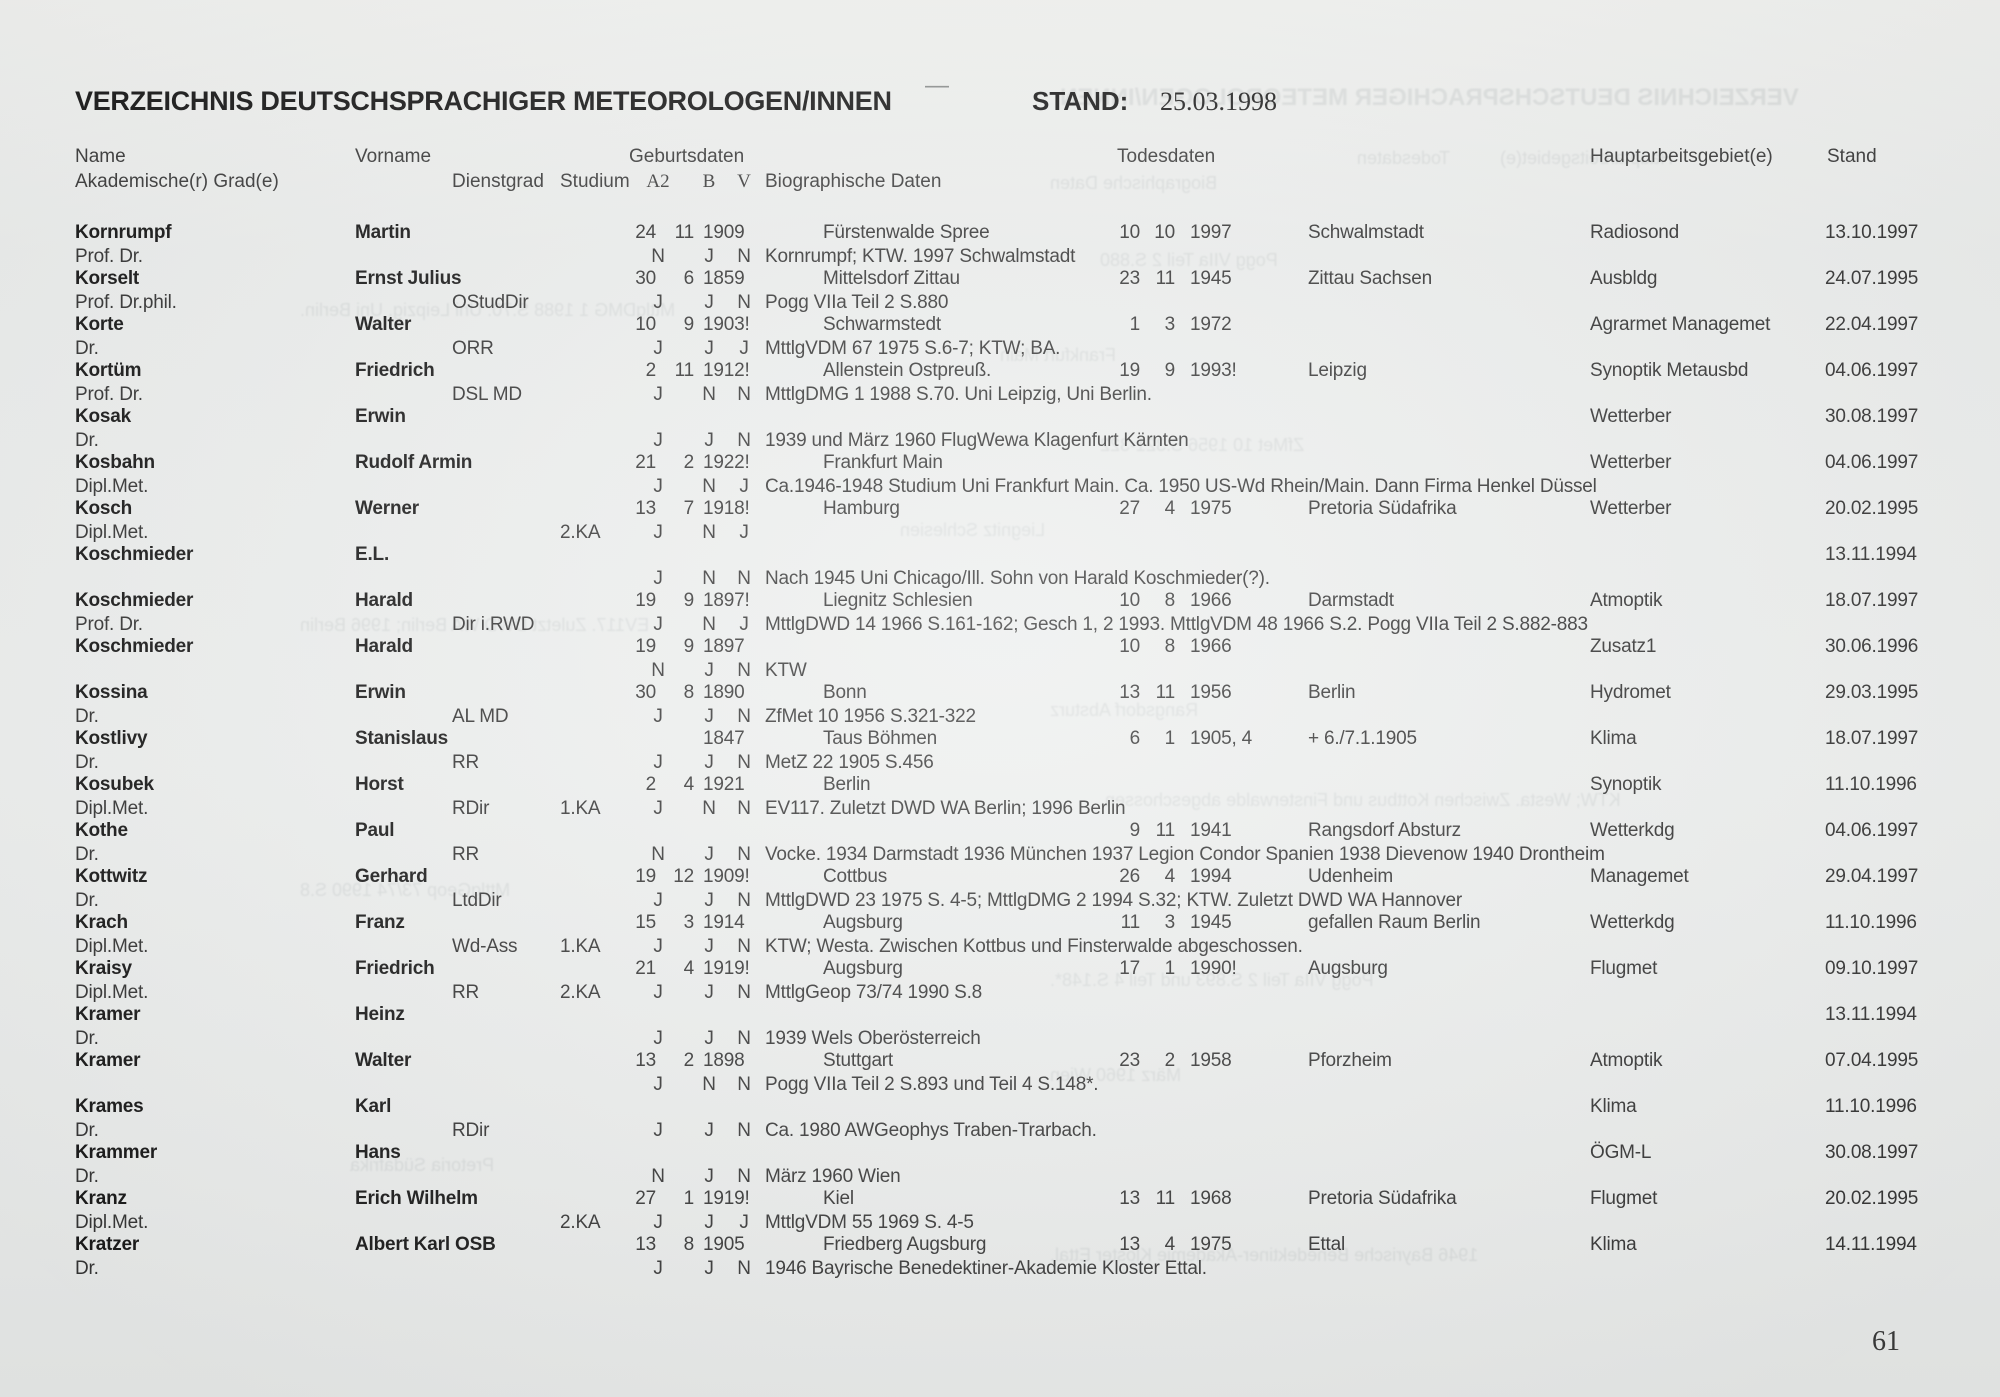 This screenshot has height=1397, width=2000. I want to click on birth-month: 7, so click(689, 508).